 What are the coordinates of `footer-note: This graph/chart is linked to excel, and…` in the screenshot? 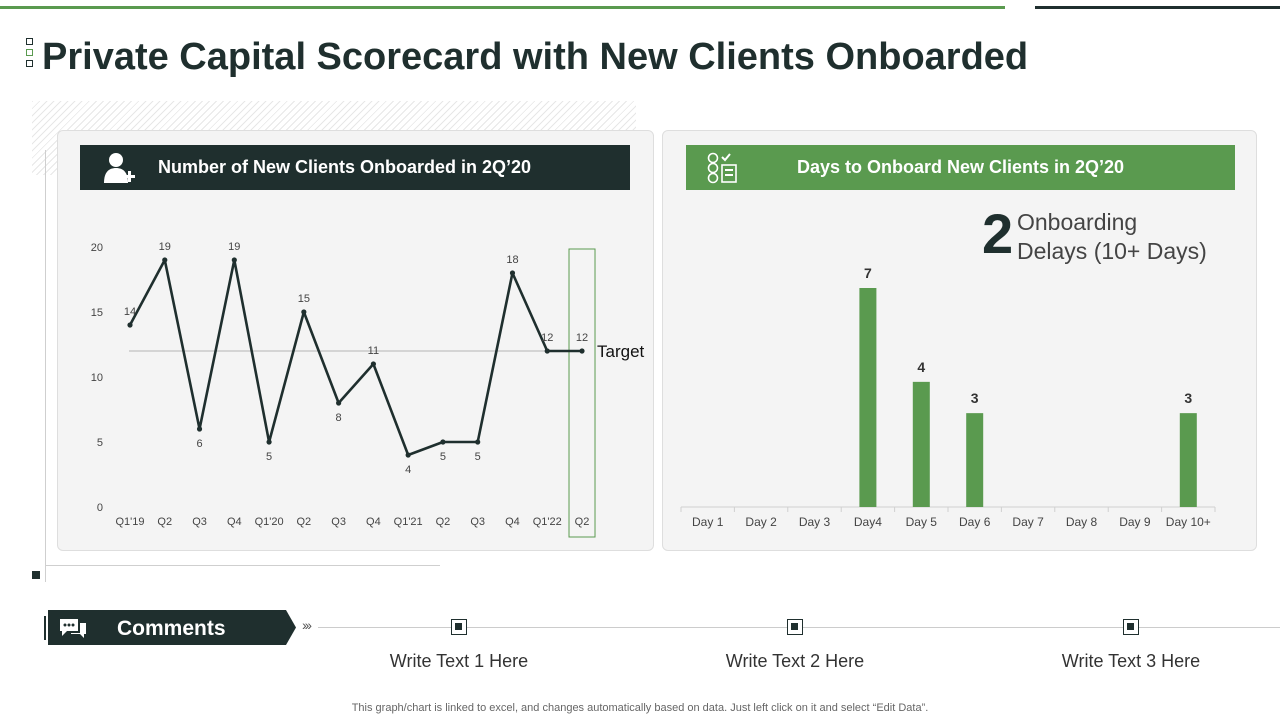 It's located at (640, 708).